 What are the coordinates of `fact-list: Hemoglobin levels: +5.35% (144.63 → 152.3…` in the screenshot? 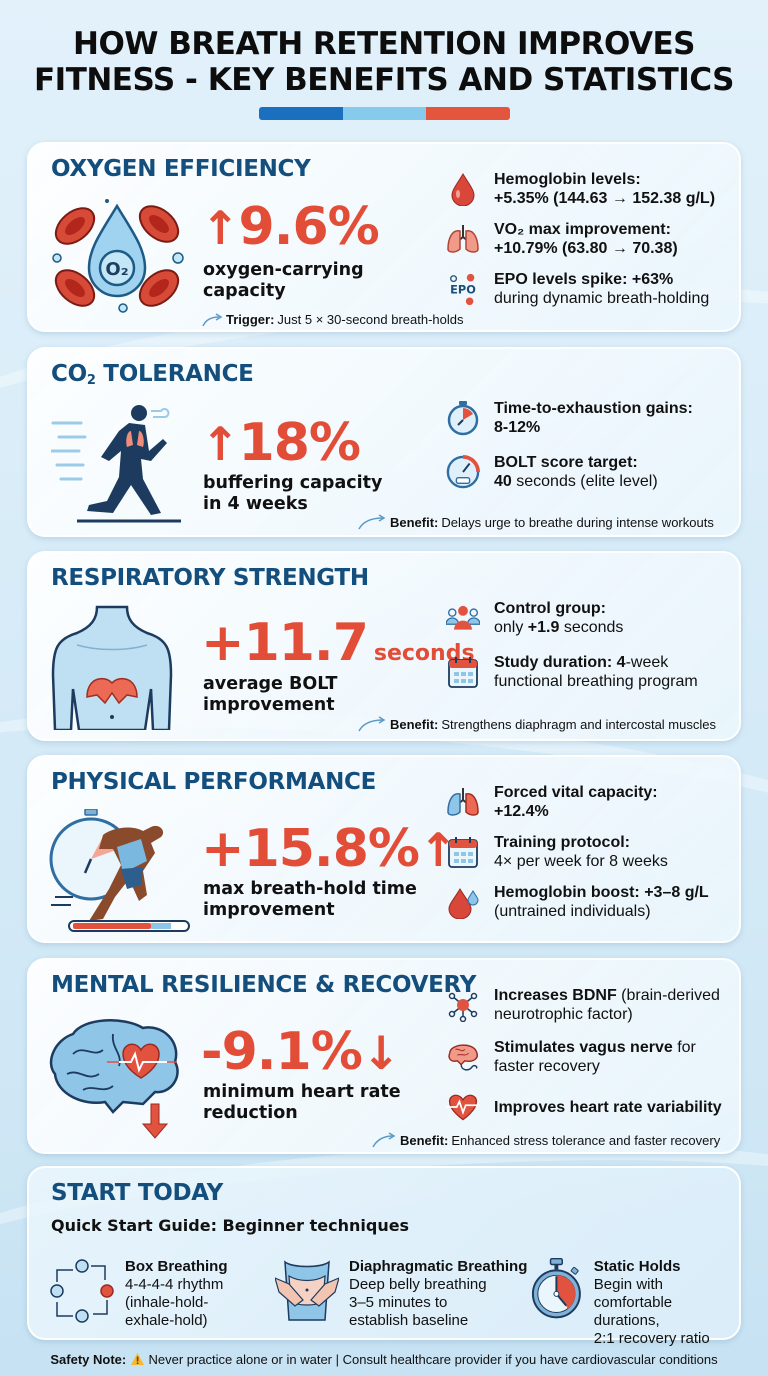 It's located at (580, 245).